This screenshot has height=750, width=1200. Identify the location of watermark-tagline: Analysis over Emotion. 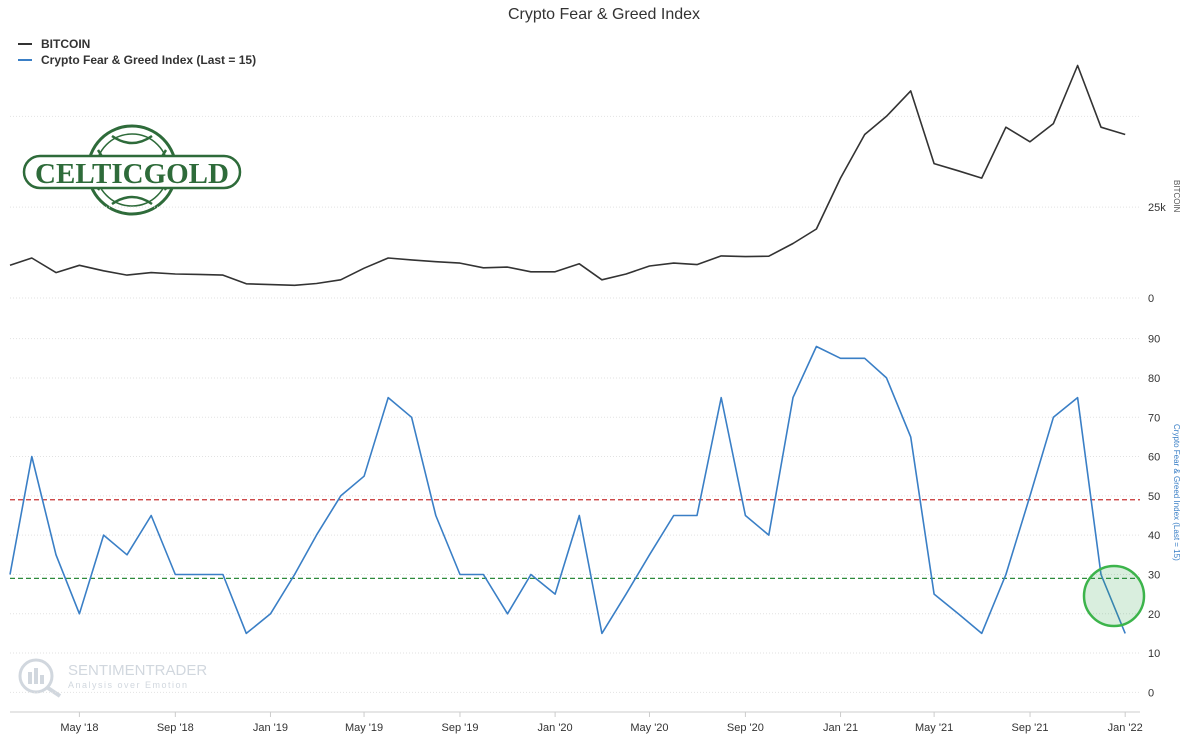
(128, 685).